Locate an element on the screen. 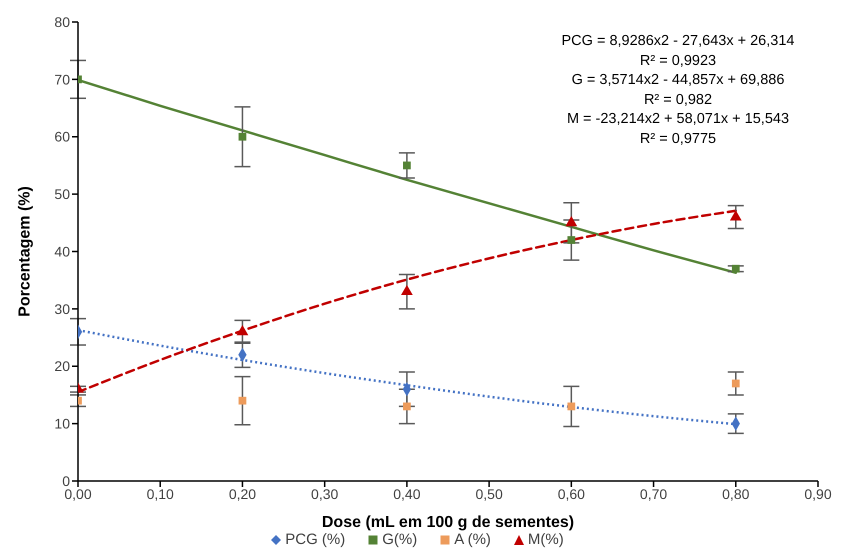 The image size is (841, 558). x-tick-label: 0,90 is located at coordinates (818, 494).